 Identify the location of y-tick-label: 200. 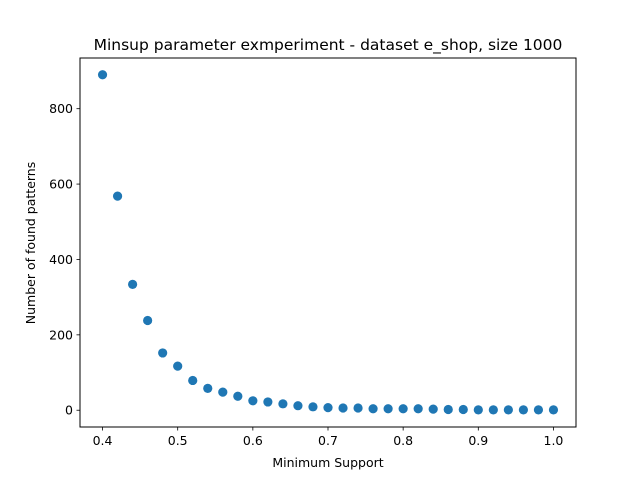
(61, 334).